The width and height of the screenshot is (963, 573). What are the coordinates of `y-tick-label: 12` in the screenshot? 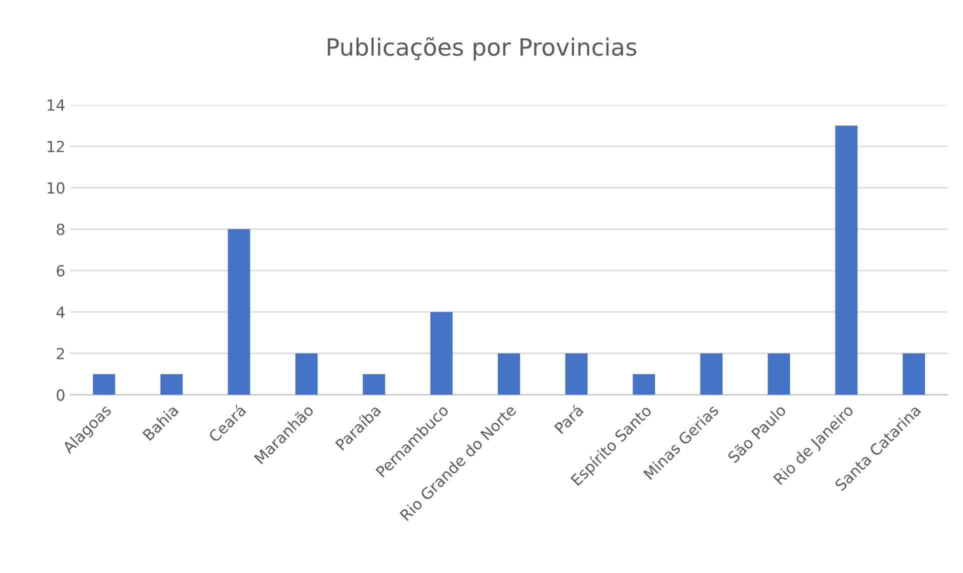 It's located at (56, 146).